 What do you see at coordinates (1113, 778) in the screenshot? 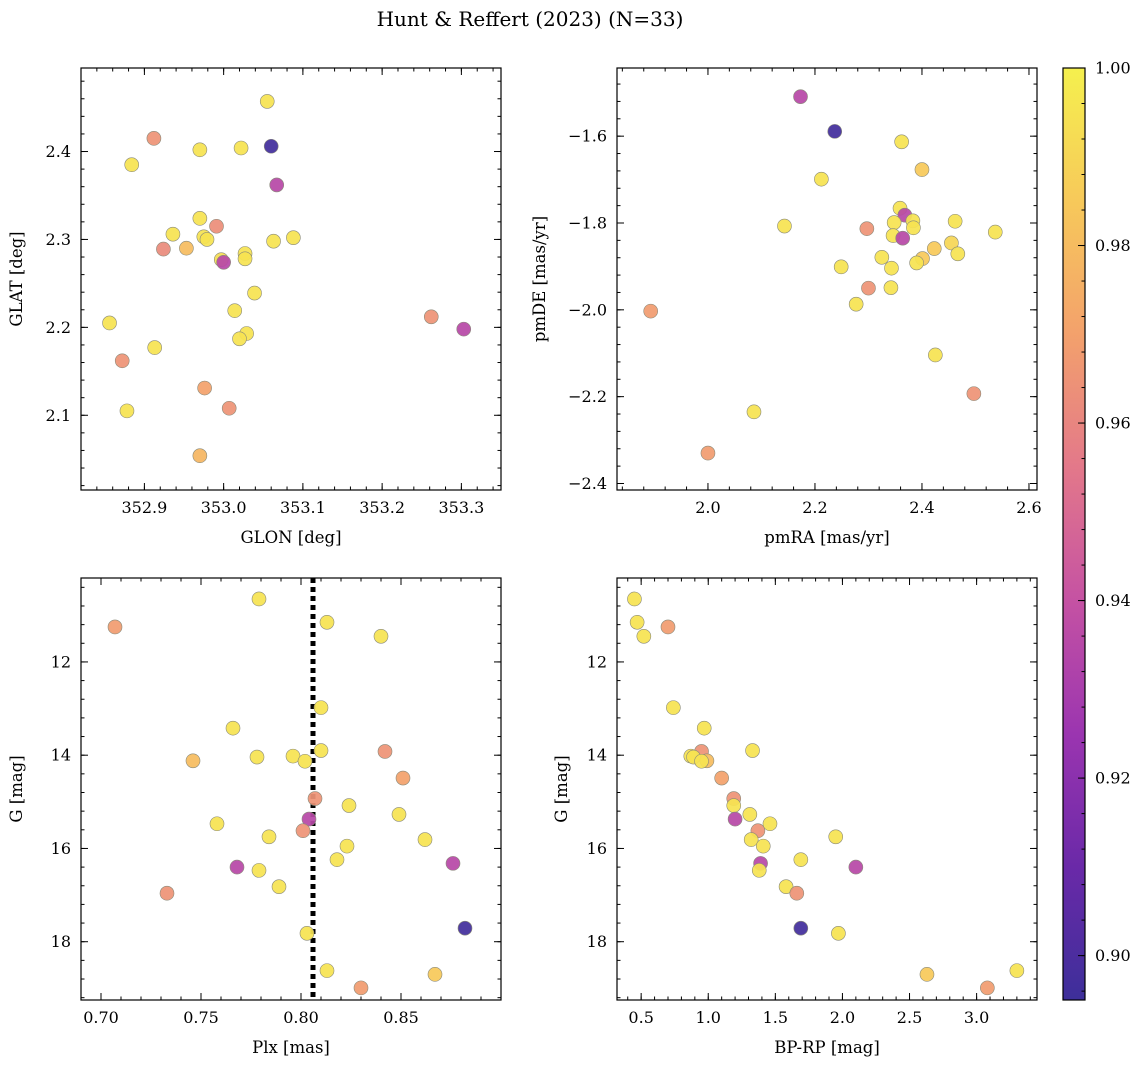
I see `colorbar-tick-label: 0.92` at bounding box center [1113, 778].